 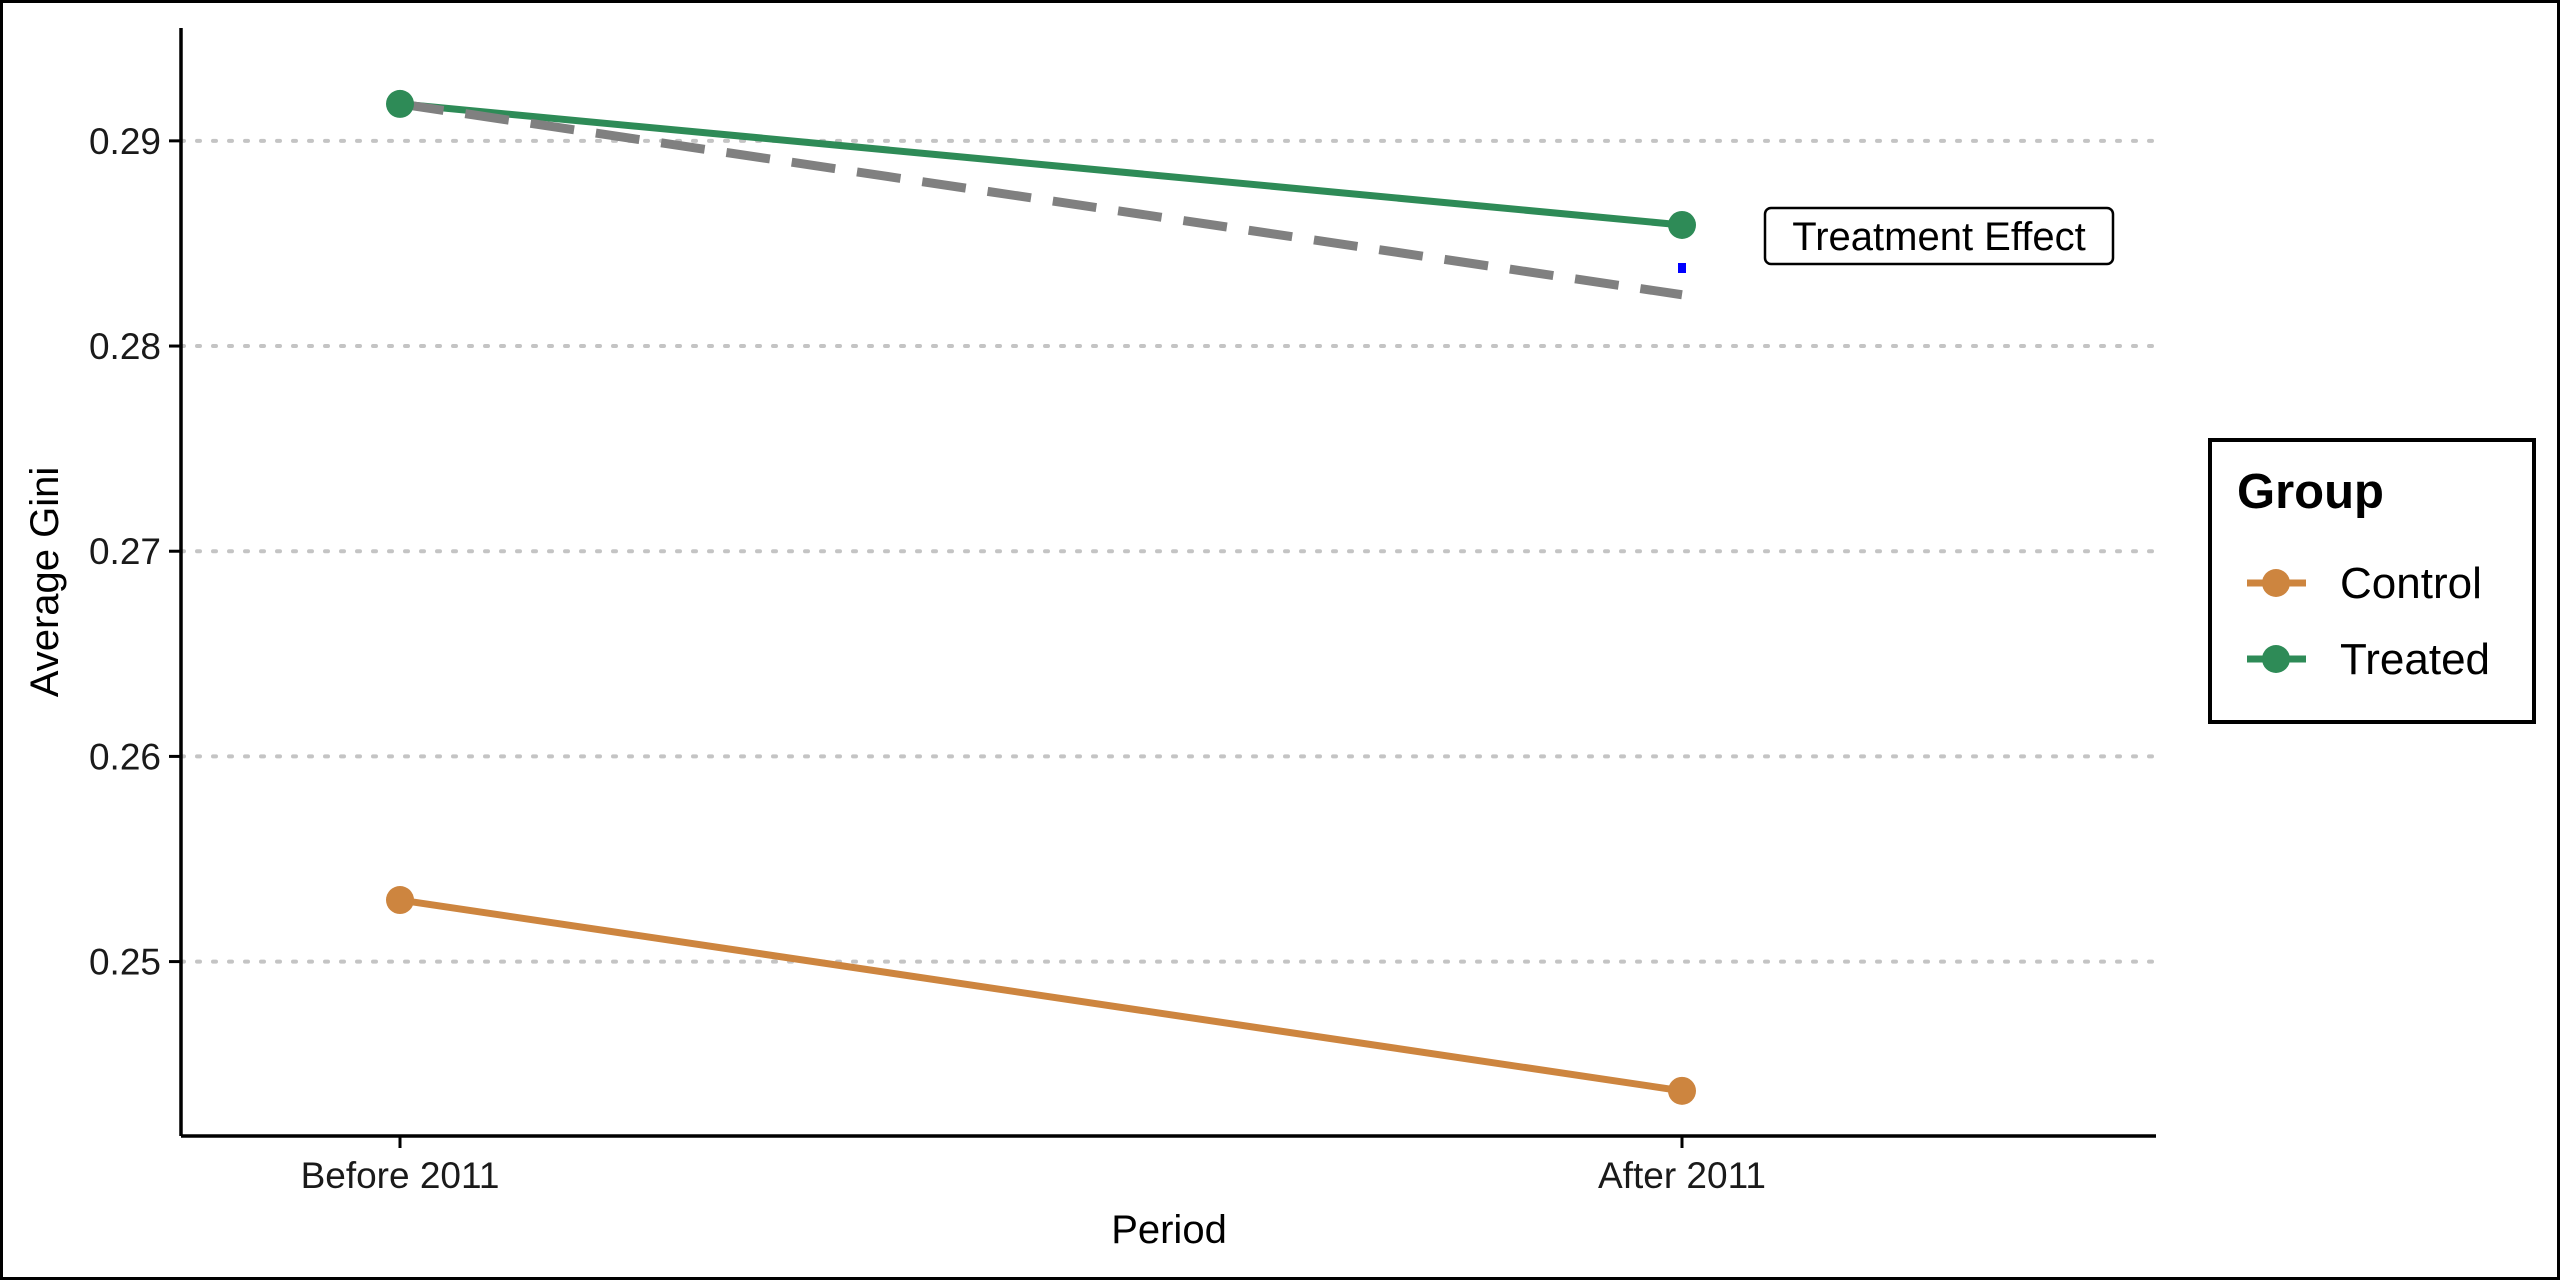 I want to click on x-axis-title: Period, so click(x=1169, y=1230).